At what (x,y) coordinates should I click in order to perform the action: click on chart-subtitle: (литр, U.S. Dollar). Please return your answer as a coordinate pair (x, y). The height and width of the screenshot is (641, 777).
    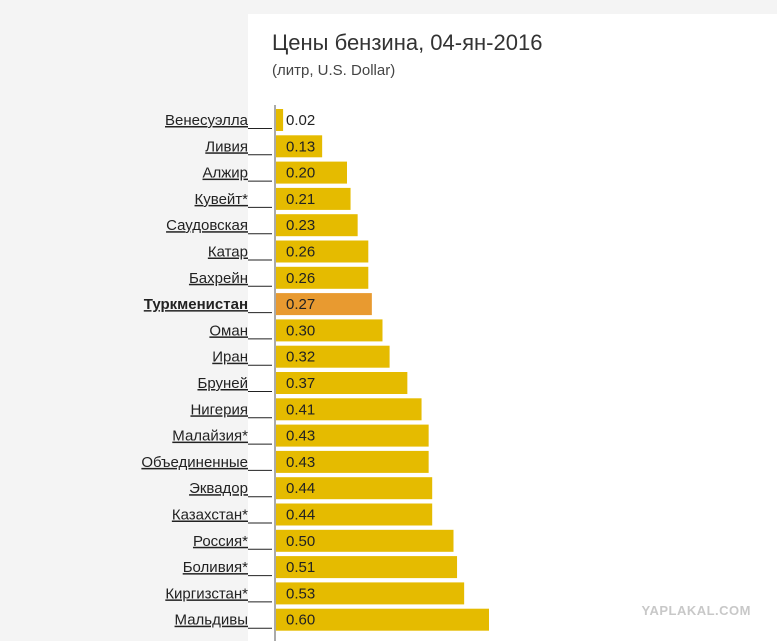
    Looking at the image, I should click on (334, 70).